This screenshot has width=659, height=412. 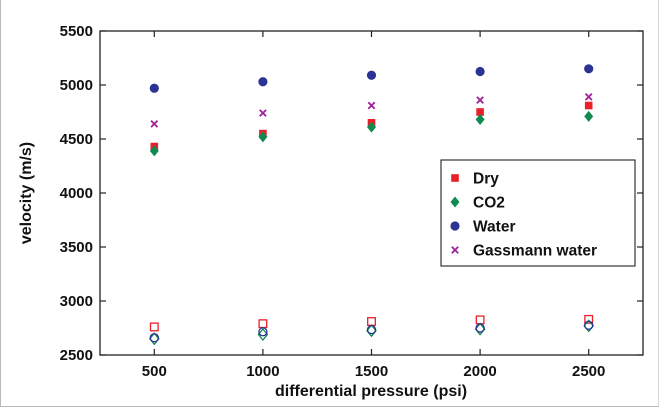 I want to click on y-tick-label: 5500, so click(x=76, y=31).